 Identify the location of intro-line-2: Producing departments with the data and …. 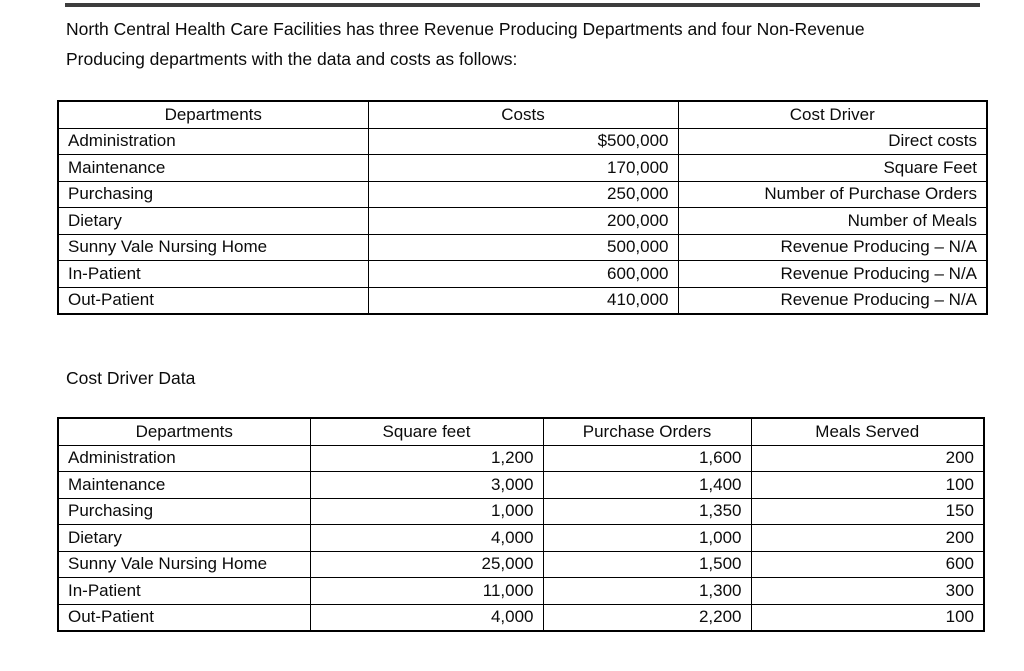
(292, 59).